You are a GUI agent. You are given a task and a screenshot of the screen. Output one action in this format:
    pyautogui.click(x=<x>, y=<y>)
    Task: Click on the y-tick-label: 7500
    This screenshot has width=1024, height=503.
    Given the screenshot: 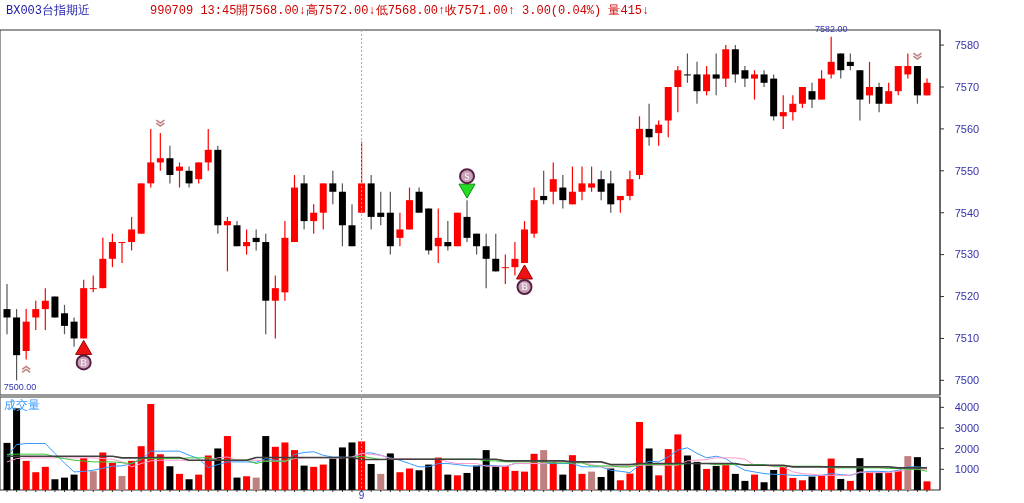 What is the action you would take?
    pyautogui.click(x=967, y=380)
    